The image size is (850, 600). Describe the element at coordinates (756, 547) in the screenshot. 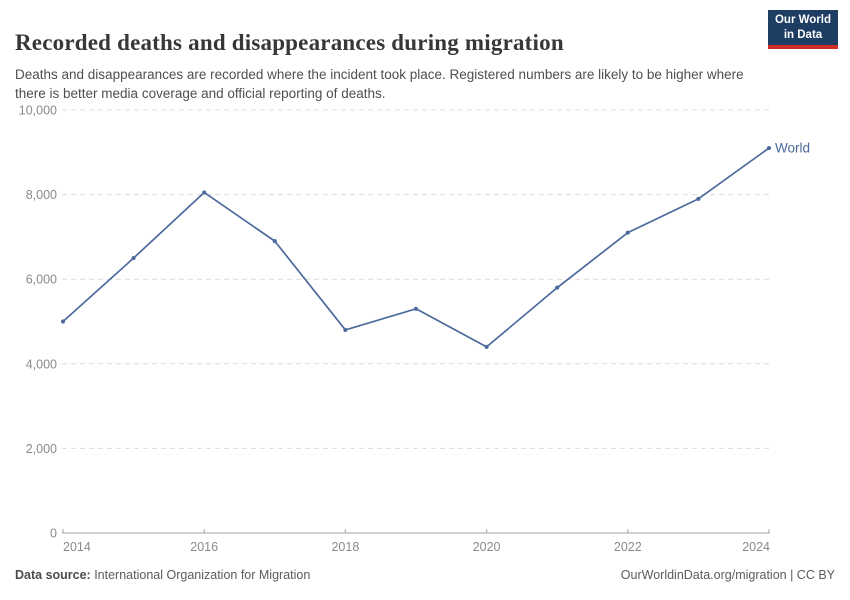

I see `x-axis-tick-label: 2024` at that location.